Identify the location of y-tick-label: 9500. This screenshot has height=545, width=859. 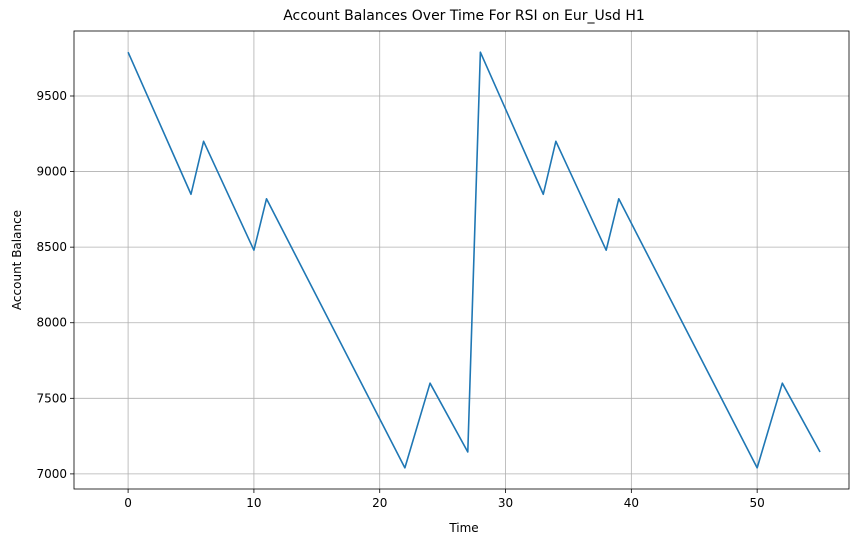
(51, 96).